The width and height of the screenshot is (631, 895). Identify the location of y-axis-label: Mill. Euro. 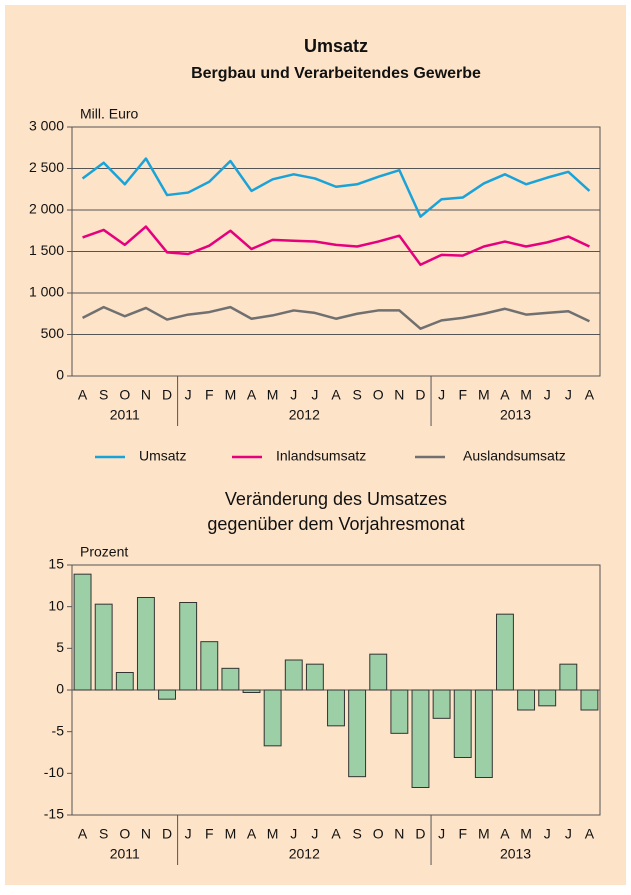
(109, 114).